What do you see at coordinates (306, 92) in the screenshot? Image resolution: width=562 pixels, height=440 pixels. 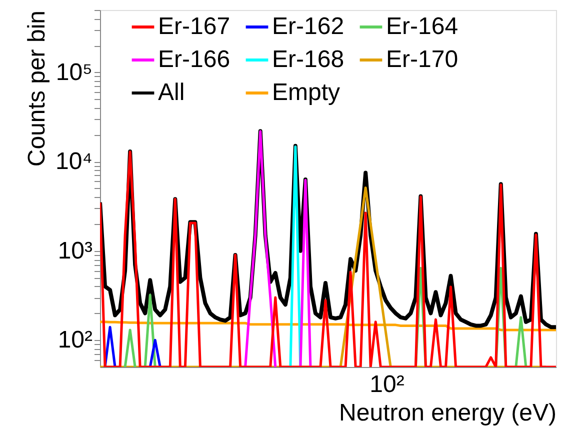 I see `legend-label: Empty` at bounding box center [306, 92].